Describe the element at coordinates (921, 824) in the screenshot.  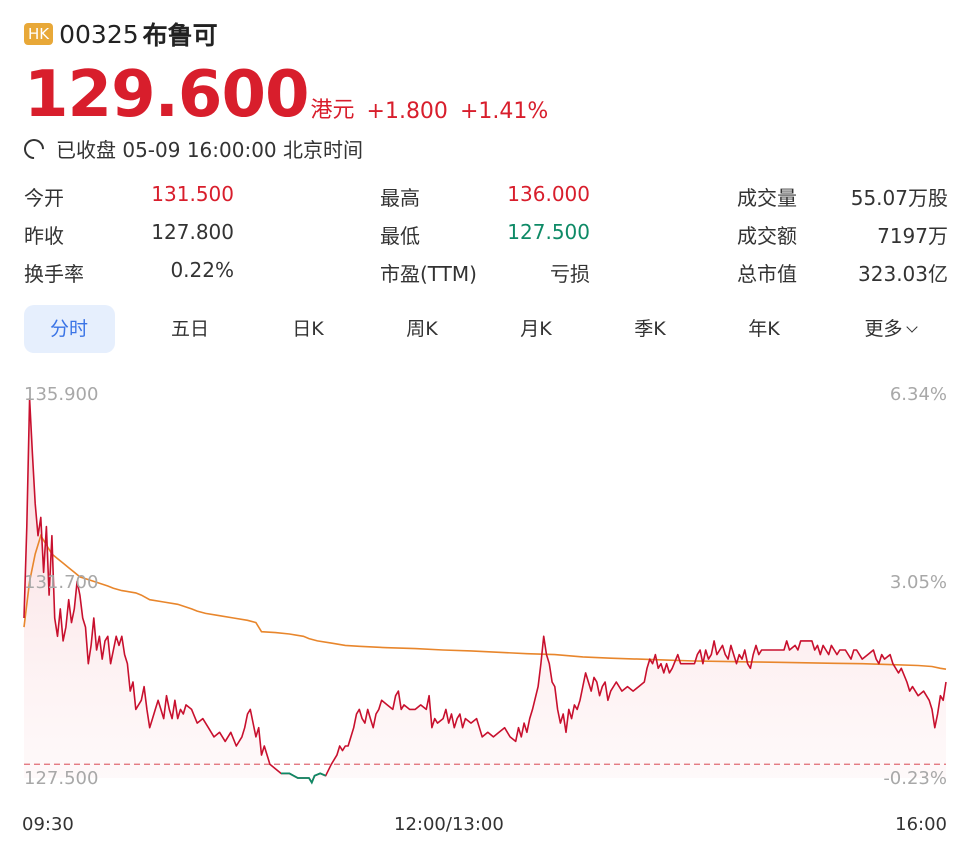
I see `x-label-close: 16:00` at that location.